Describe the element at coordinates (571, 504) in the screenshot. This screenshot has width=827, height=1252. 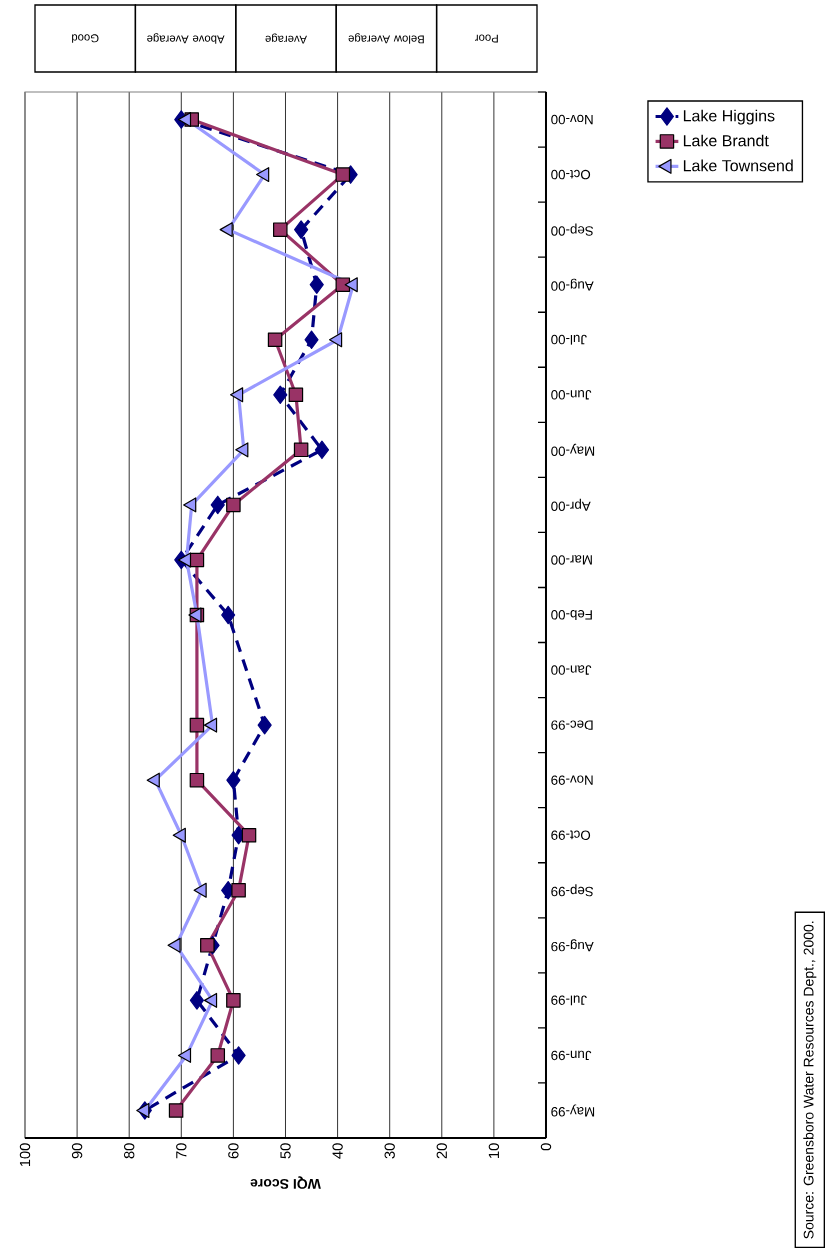
I see `y-tick-label: Apr-00` at that location.